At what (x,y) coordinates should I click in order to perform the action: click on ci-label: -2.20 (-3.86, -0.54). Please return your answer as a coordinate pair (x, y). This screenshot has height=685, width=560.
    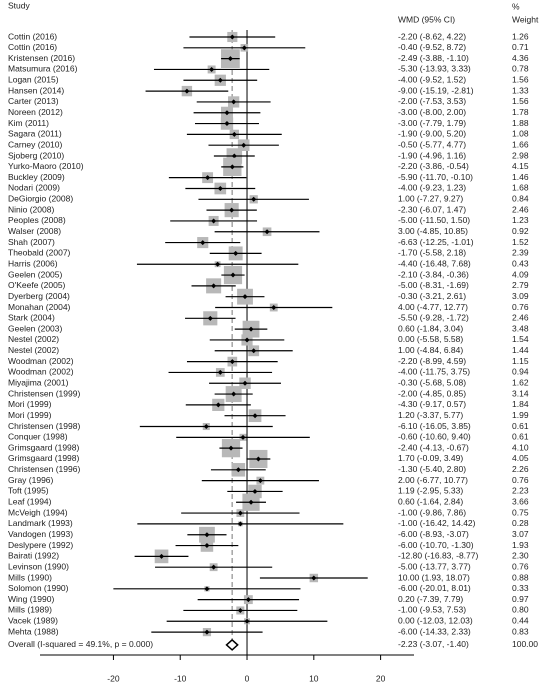
    Looking at the image, I should click on (433, 166).